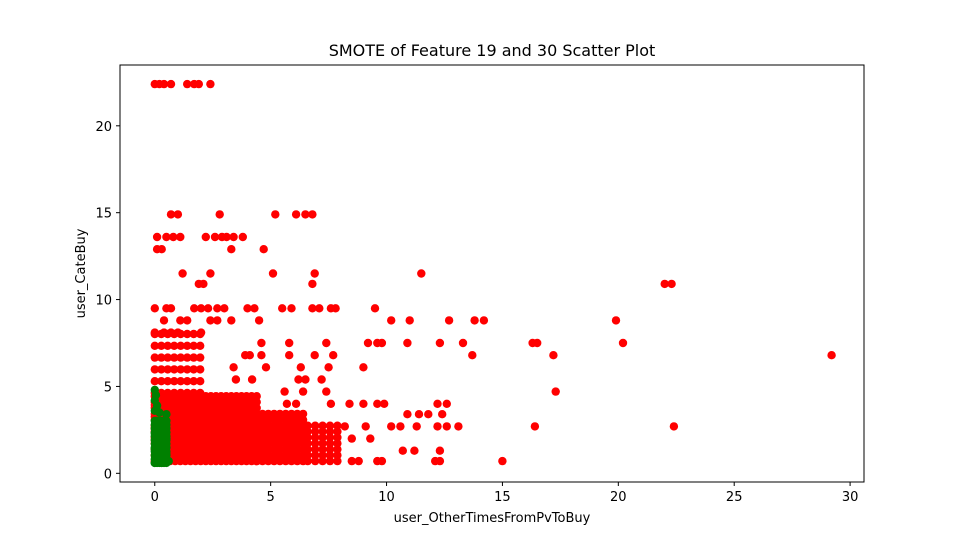 This screenshot has width=960, height=540. Describe the element at coordinates (618, 497) in the screenshot. I see `x-tick-label: 20` at that location.